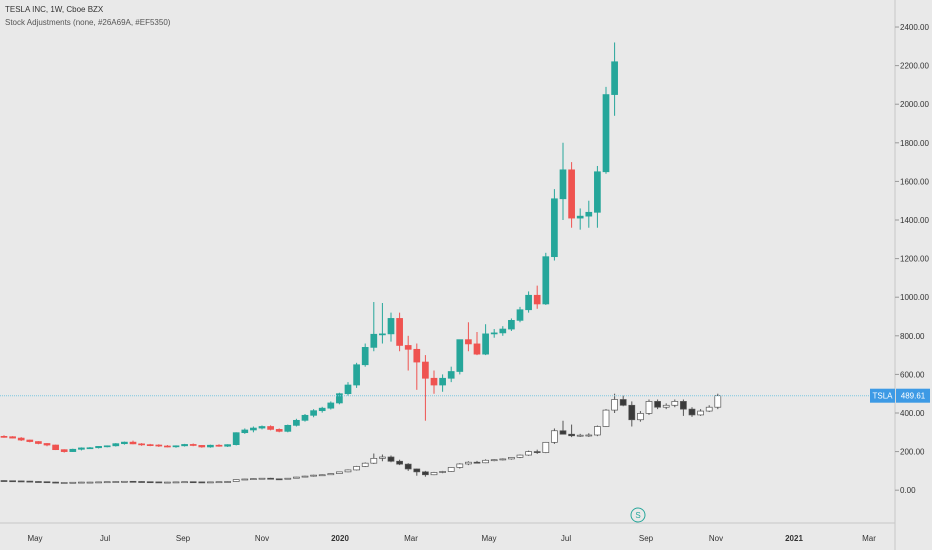 The image size is (932, 550). What do you see at coordinates (105, 538) in the screenshot?
I see `x-tick-label: Jul` at bounding box center [105, 538].